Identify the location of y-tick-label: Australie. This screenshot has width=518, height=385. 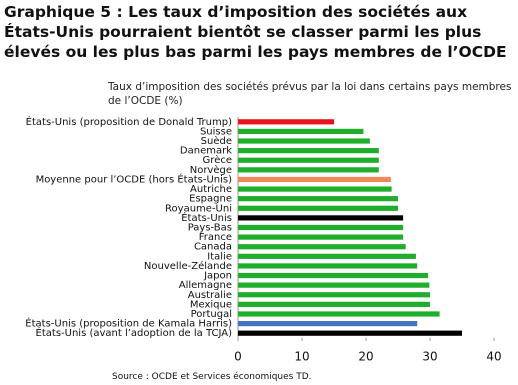
(210, 295).